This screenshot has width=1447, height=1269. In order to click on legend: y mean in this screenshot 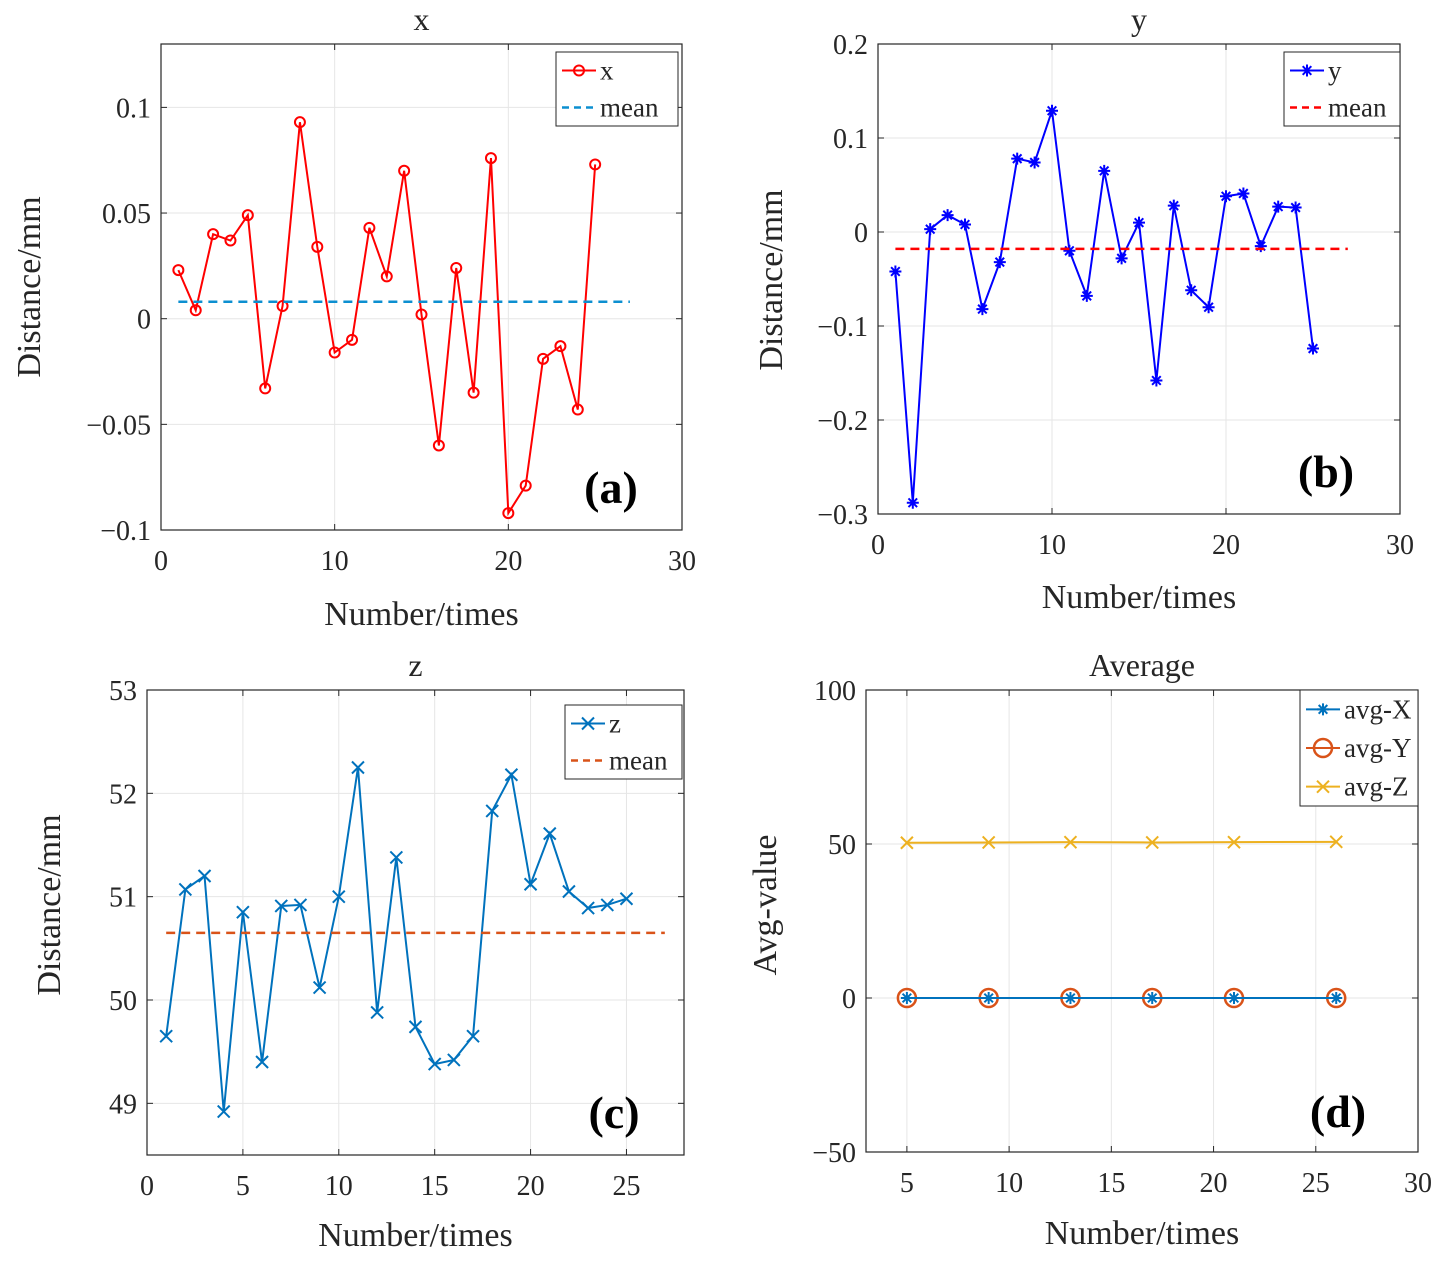, I will do `click(1342, 89)`.